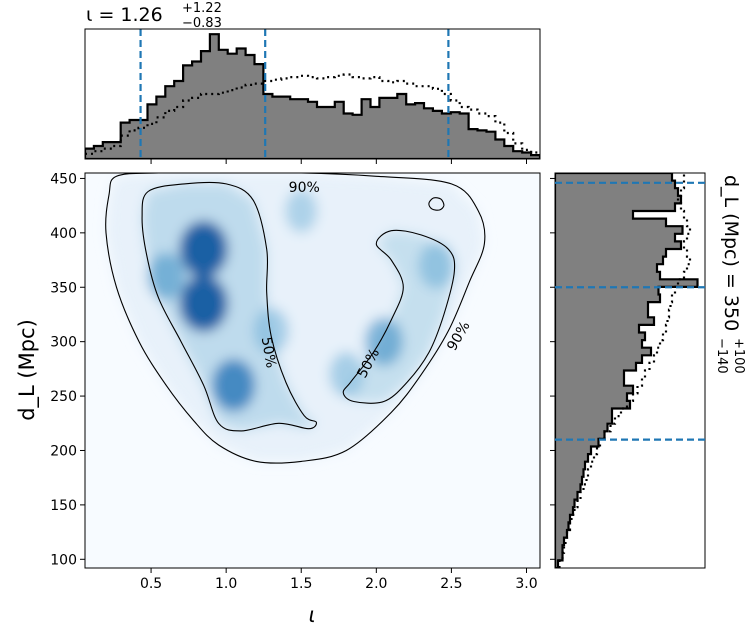 The width and height of the screenshot is (753, 635). What do you see at coordinates (63, 343) in the screenshot?
I see `y-tick-label: 300` at bounding box center [63, 343].